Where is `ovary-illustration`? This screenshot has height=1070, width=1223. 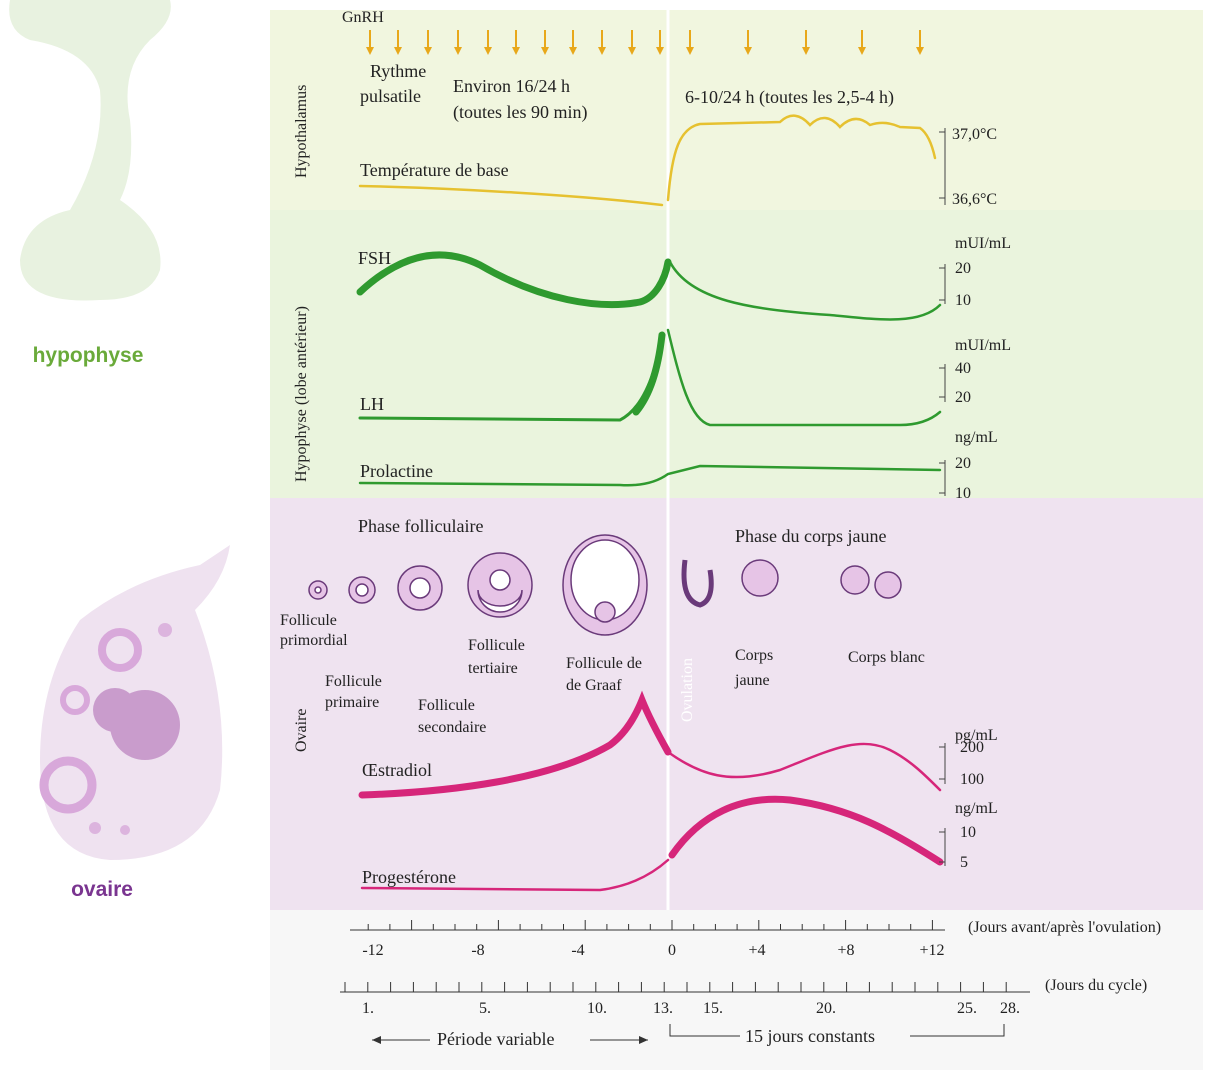 ovary-illustration is located at coordinates (134, 702).